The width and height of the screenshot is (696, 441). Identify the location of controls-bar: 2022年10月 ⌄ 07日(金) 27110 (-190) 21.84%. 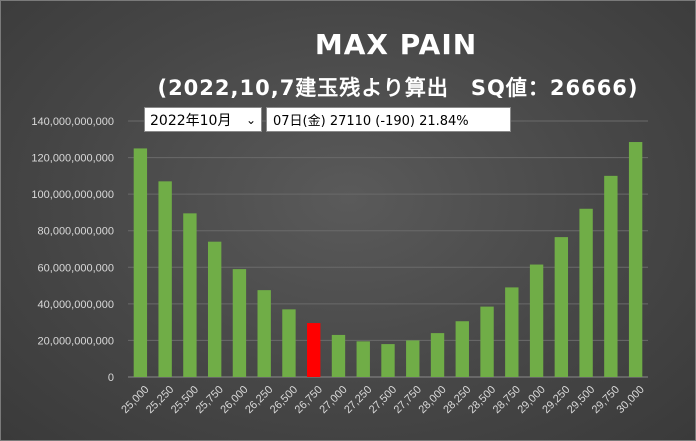
(327, 120).